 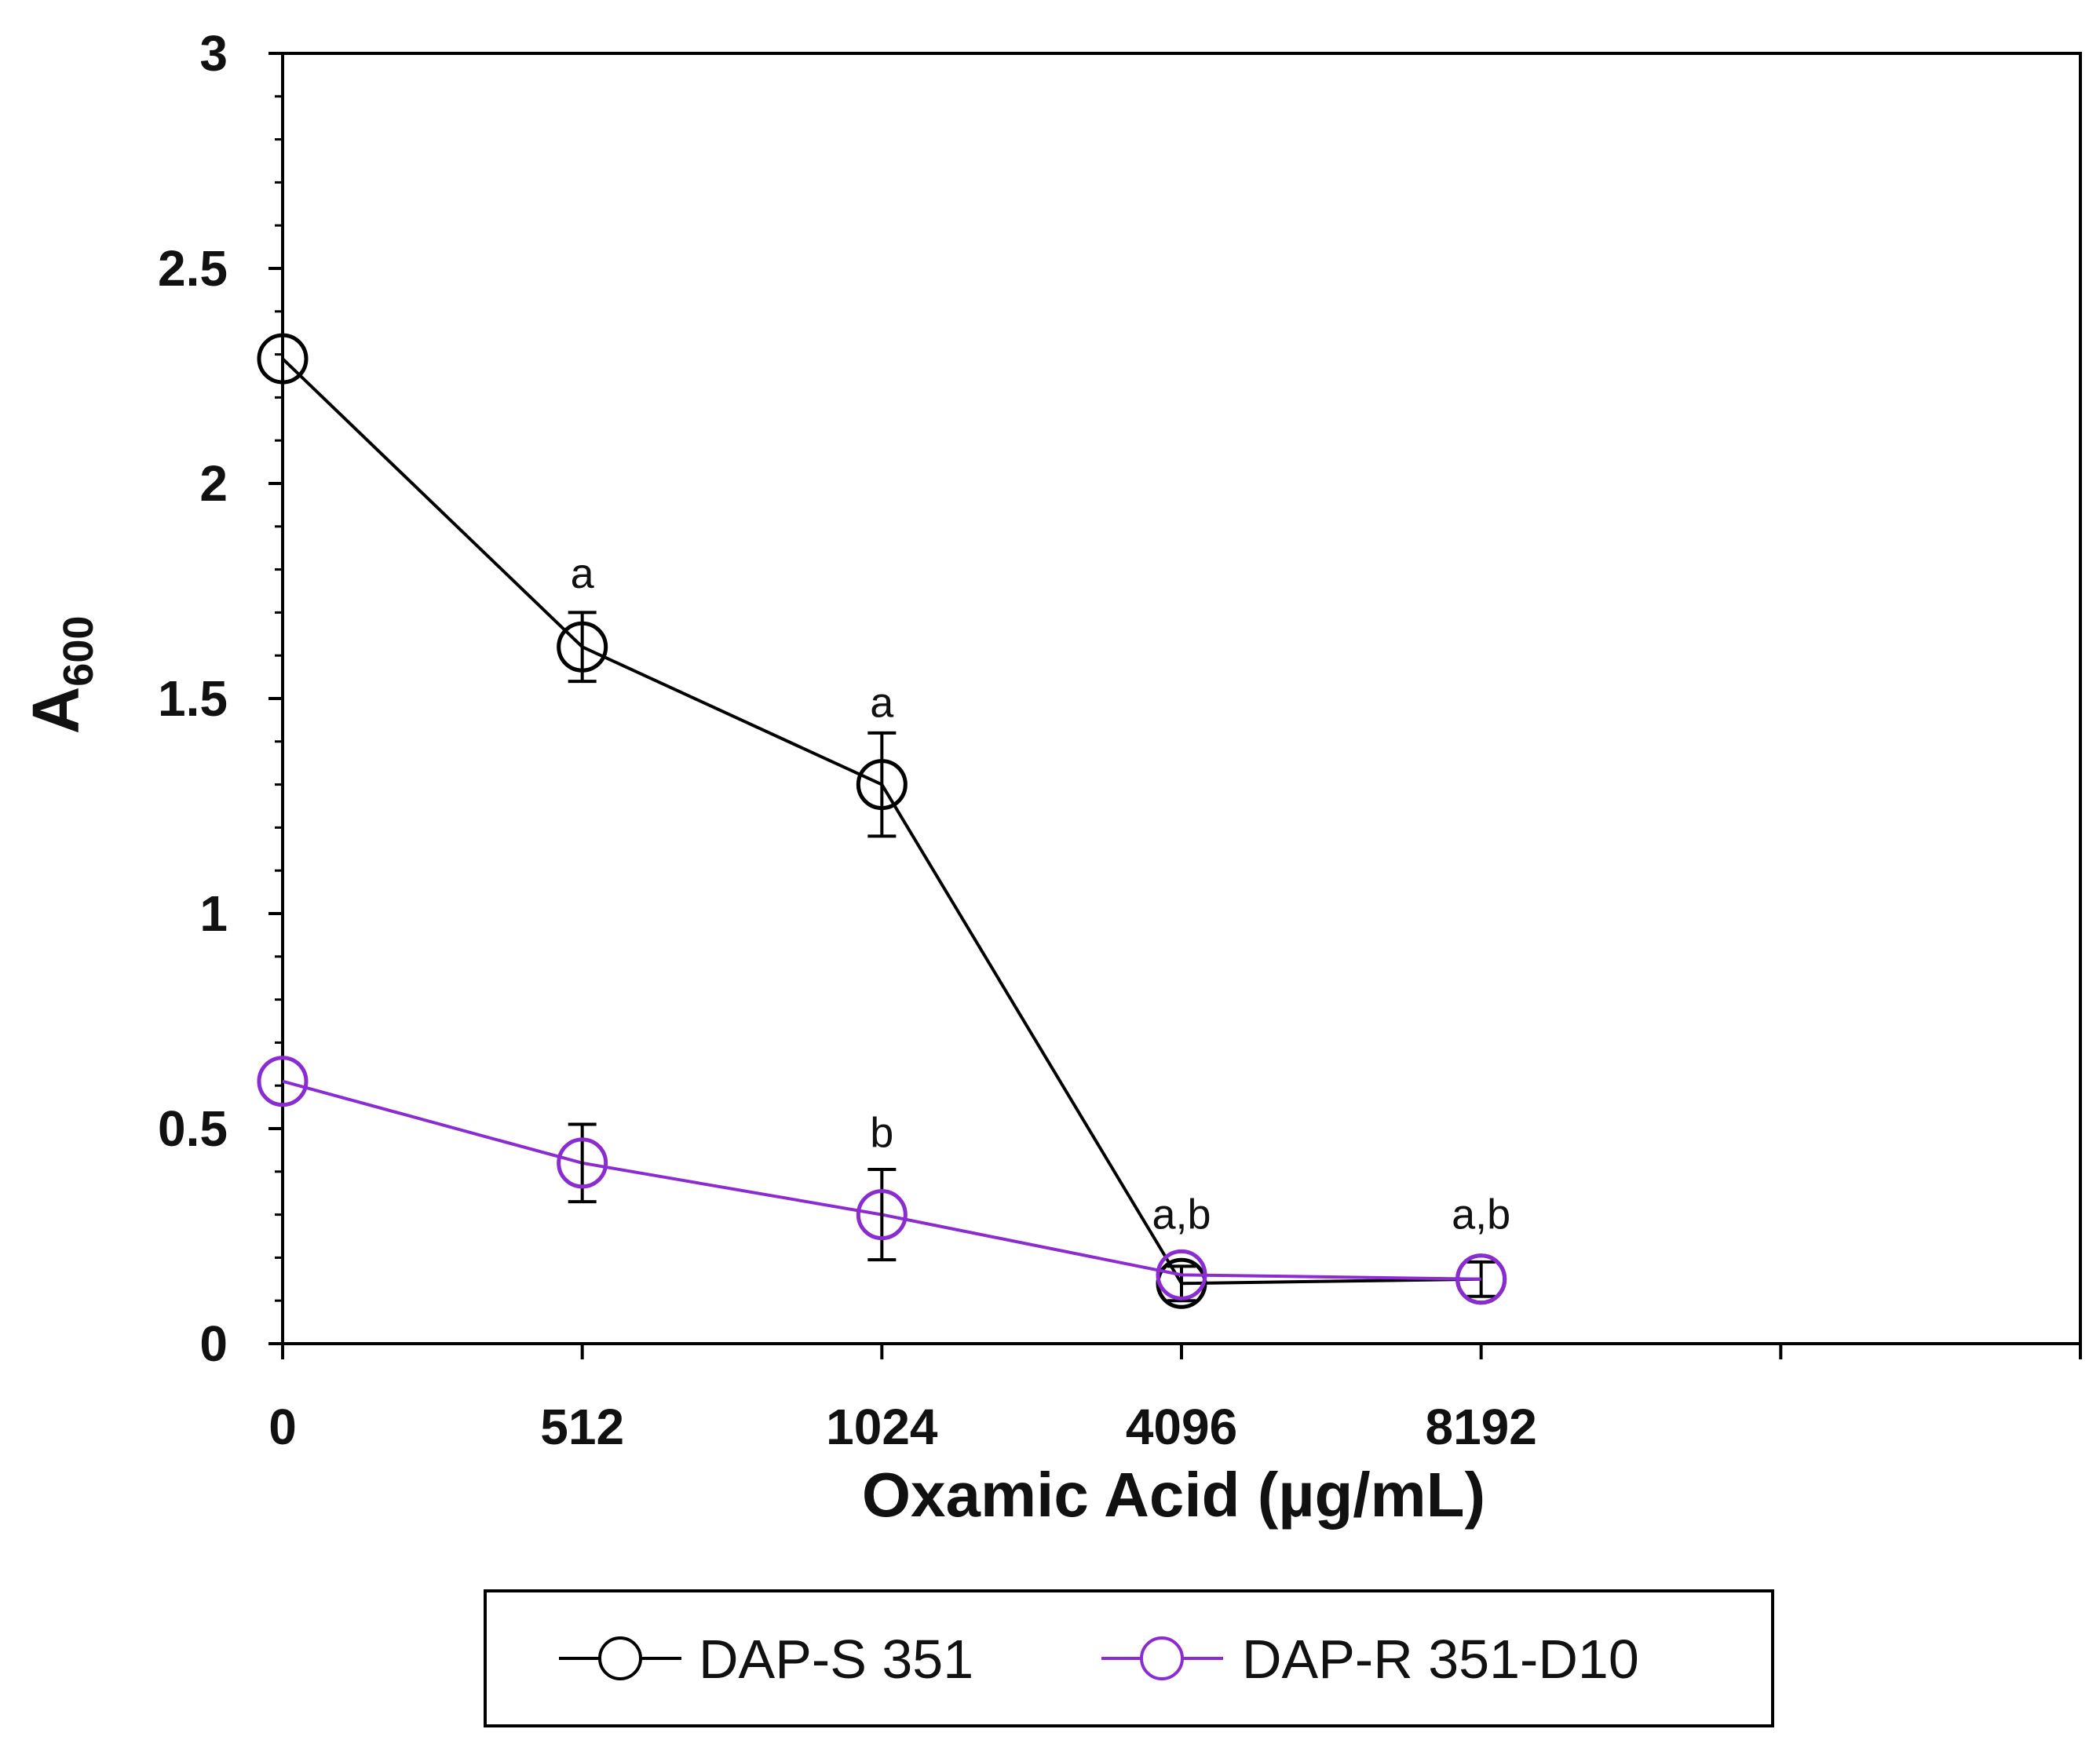 I want to click on x-tick-label: 1024, so click(x=882, y=1427).